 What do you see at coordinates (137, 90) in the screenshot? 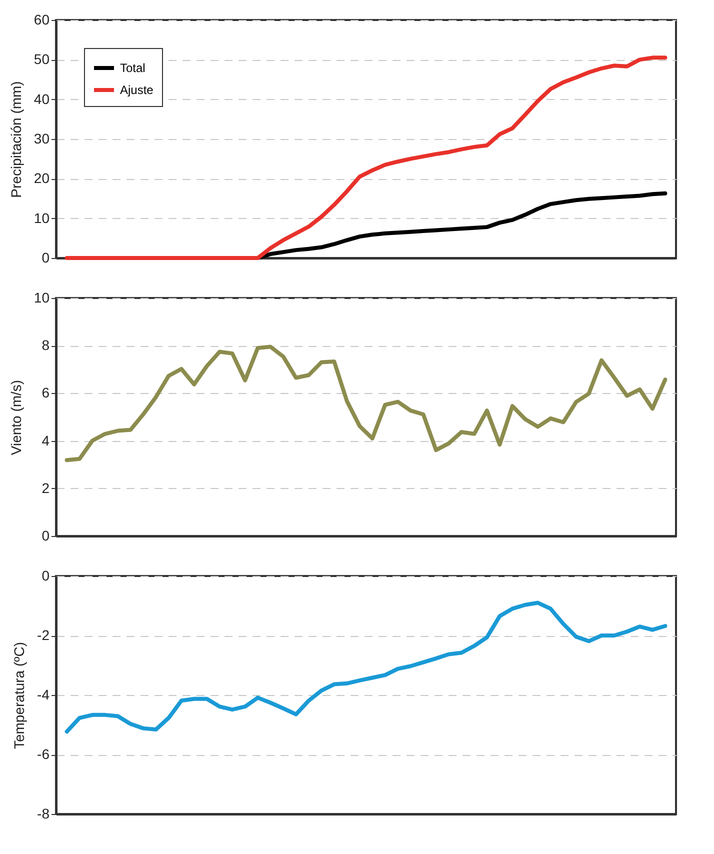
I see `legend-label: Ajuste` at bounding box center [137, 90].